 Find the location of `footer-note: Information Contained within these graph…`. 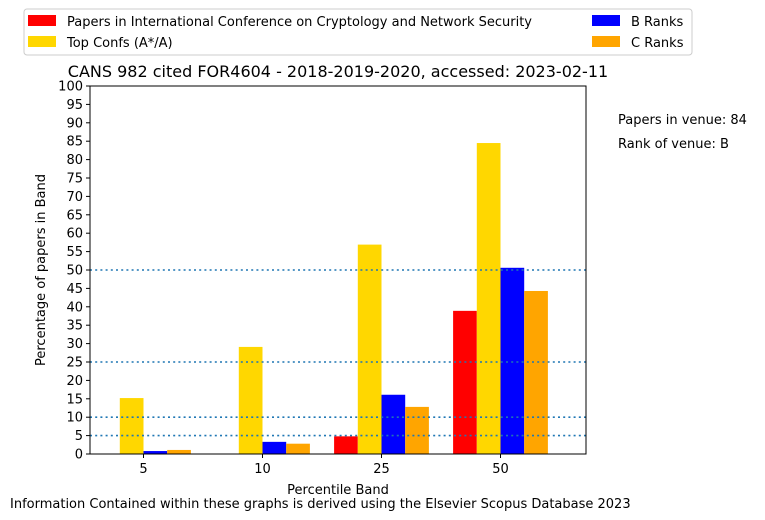

footer-note: Information Contained within these graph… is located at coordinates (320, 504).